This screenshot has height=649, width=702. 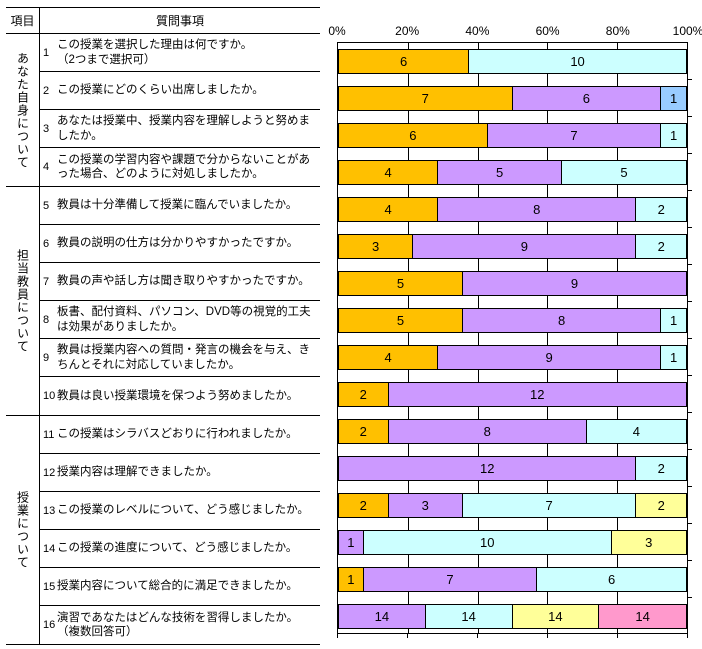 I want to click on segment-value: 12, so click(x=537, y=394).